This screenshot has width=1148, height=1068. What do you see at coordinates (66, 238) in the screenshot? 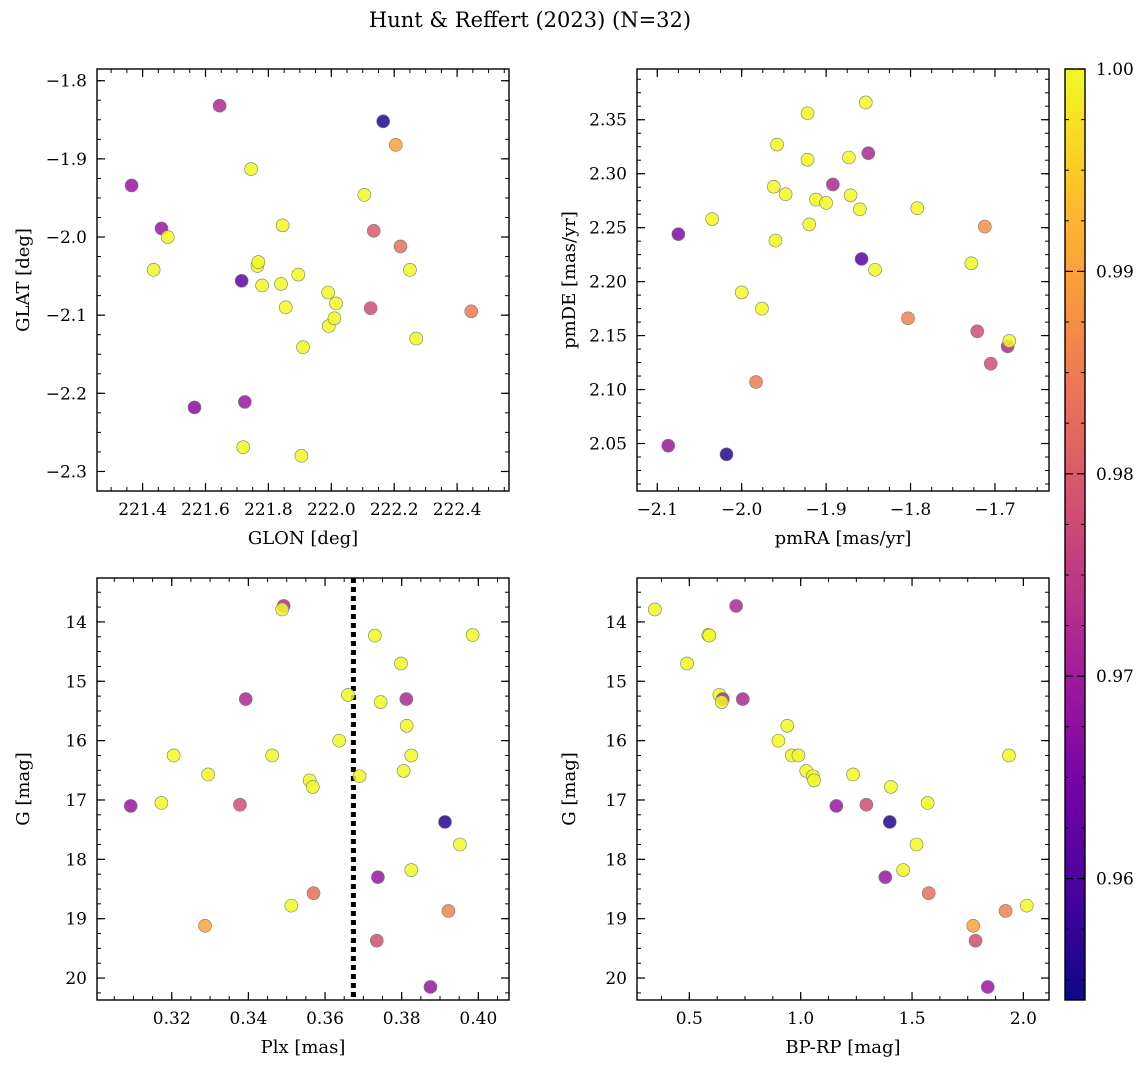
I see `y-tick-label: −2.0` at bounding box center [66, 238].